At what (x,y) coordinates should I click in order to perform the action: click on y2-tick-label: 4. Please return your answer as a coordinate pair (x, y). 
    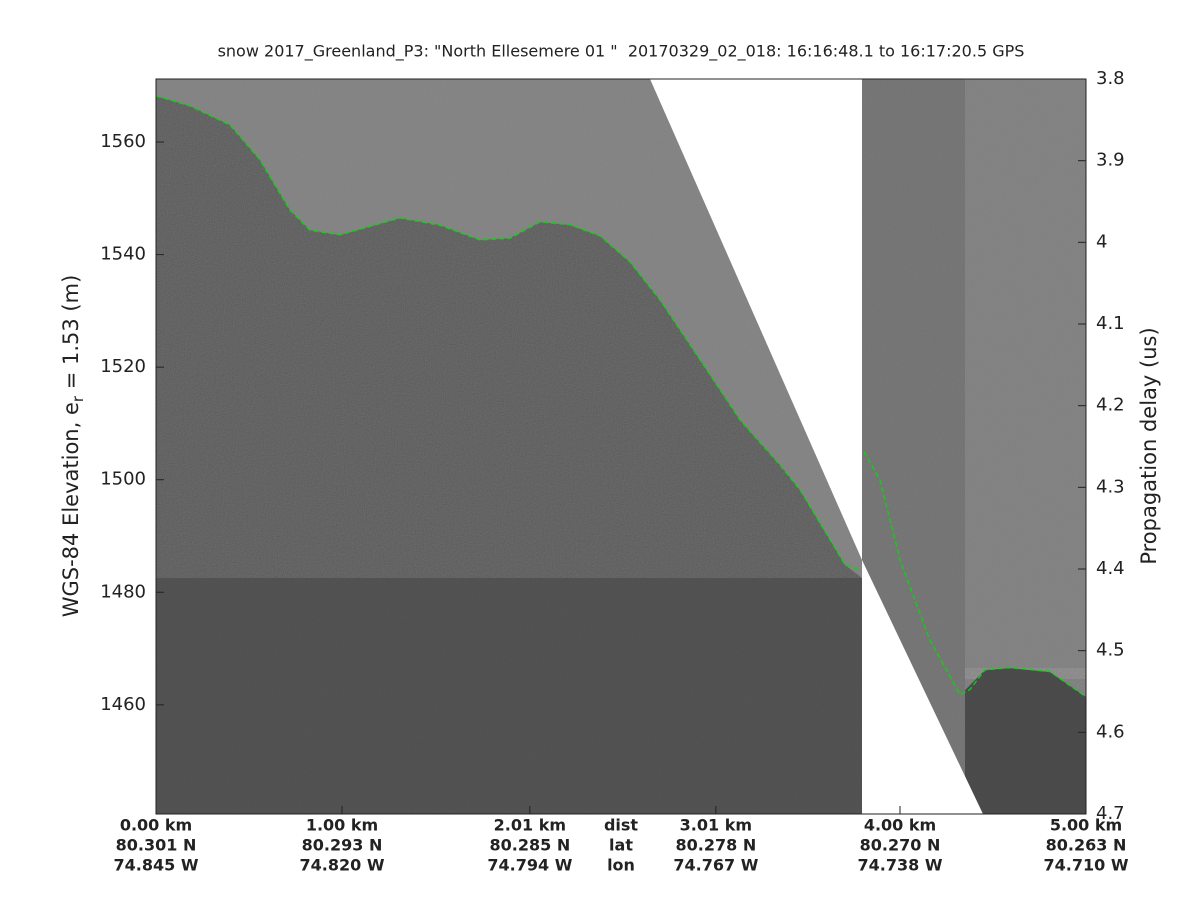
    Looking at the image, I should click on (1101, 241).